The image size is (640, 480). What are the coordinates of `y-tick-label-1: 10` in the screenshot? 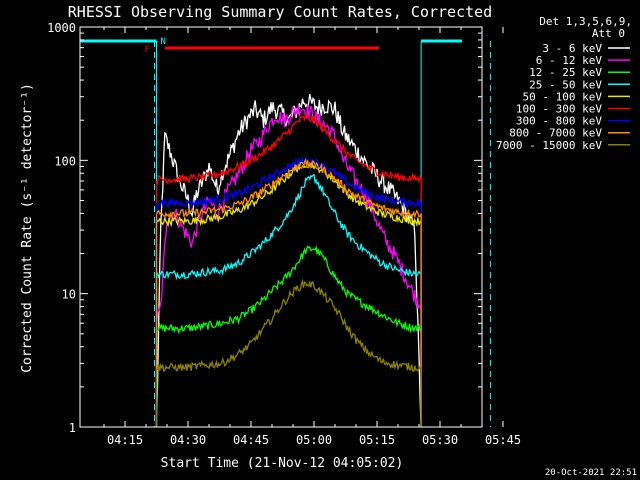 It's located at (69, 295).